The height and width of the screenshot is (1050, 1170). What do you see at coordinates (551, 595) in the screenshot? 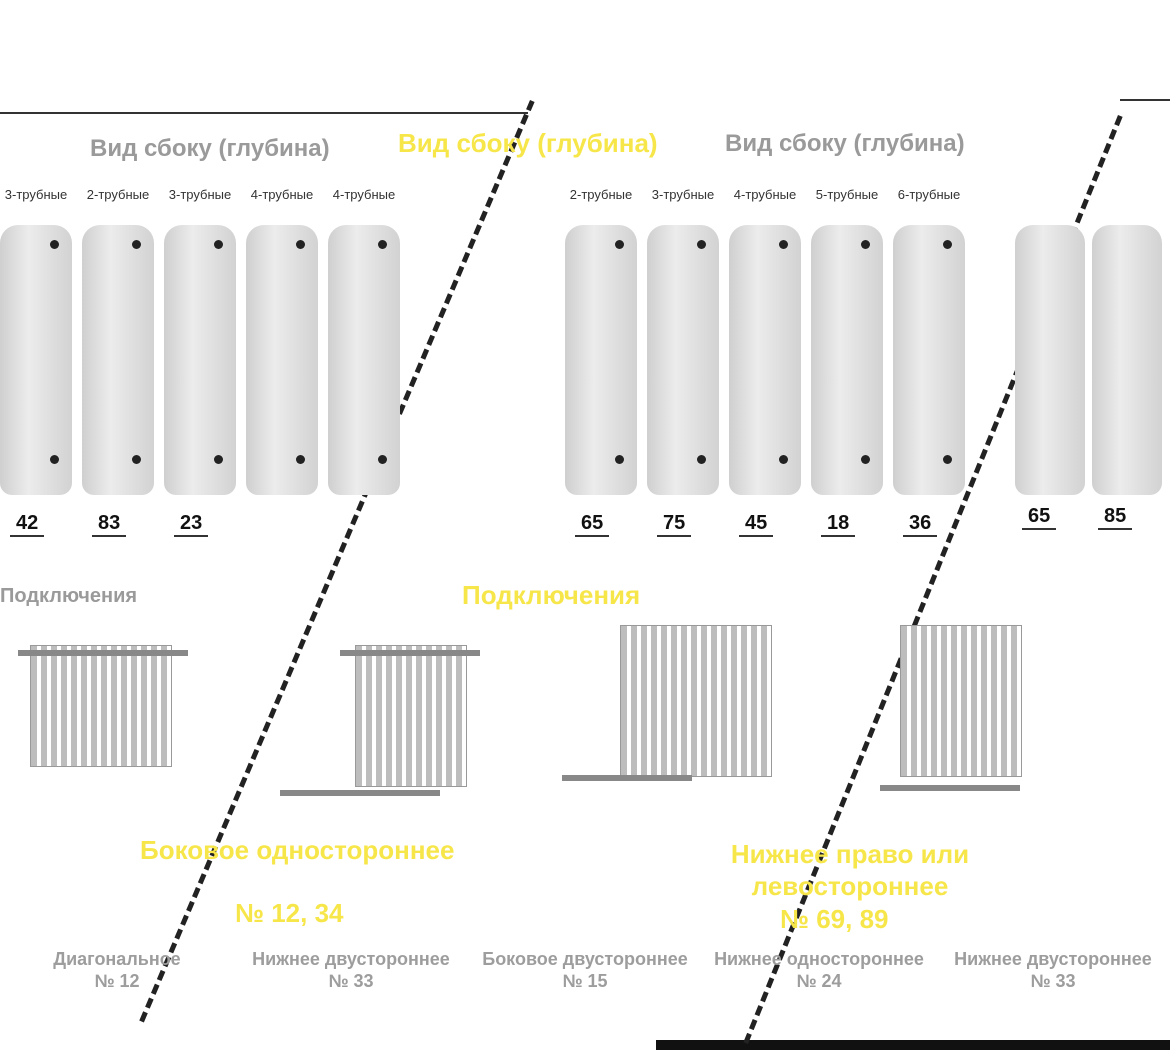
I see `connections-title: Подключения` at bounding box center [551, 595].